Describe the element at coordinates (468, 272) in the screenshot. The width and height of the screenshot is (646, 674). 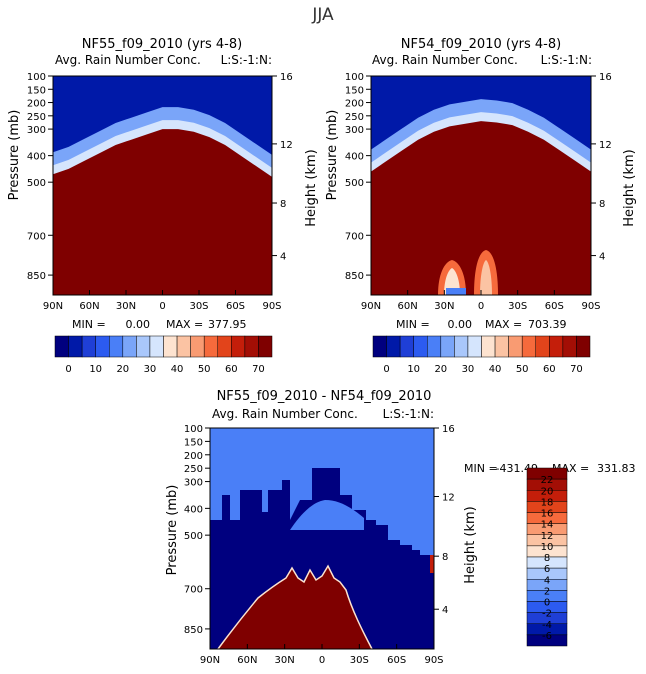
I see `equatorial-plumes` at that location.